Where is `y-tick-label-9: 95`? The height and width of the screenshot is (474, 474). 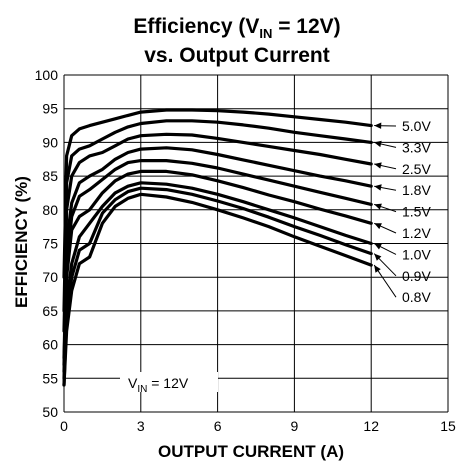
y-tick-label-9: 95 is located at coordinates (50, 109).